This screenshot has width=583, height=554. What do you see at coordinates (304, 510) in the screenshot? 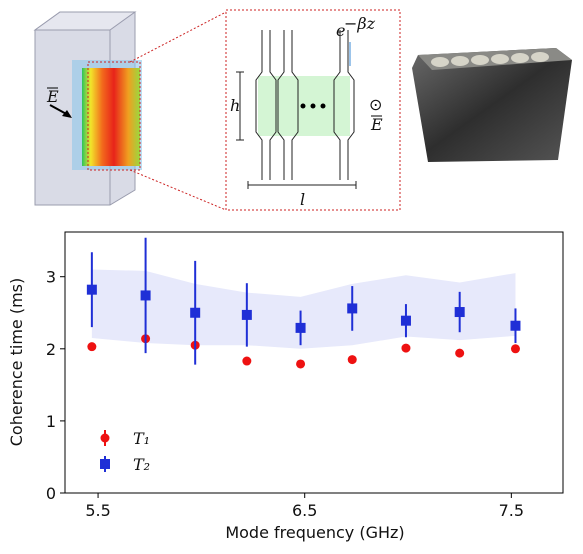
I see `x-tick-label: 6.5` at bounding box center [304, 510].